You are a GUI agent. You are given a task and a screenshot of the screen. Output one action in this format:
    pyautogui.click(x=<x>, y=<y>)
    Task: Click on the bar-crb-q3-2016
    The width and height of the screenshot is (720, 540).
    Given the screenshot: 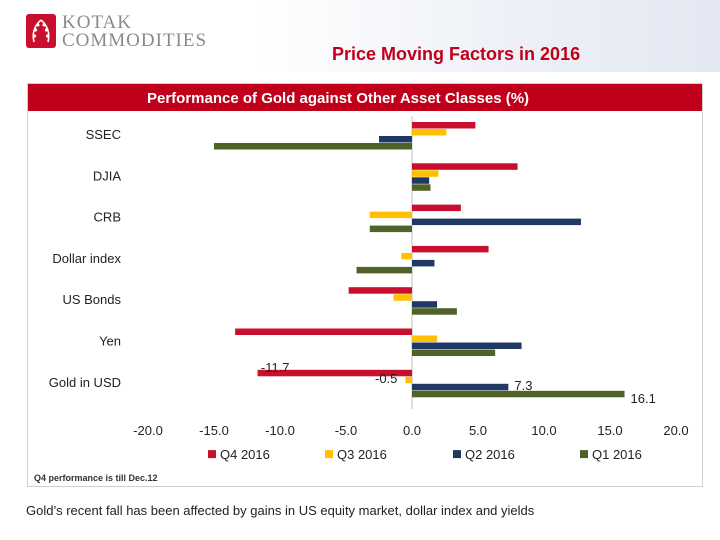 What is the action you would take?
    pyautogui.click(x=390, y=215)
    